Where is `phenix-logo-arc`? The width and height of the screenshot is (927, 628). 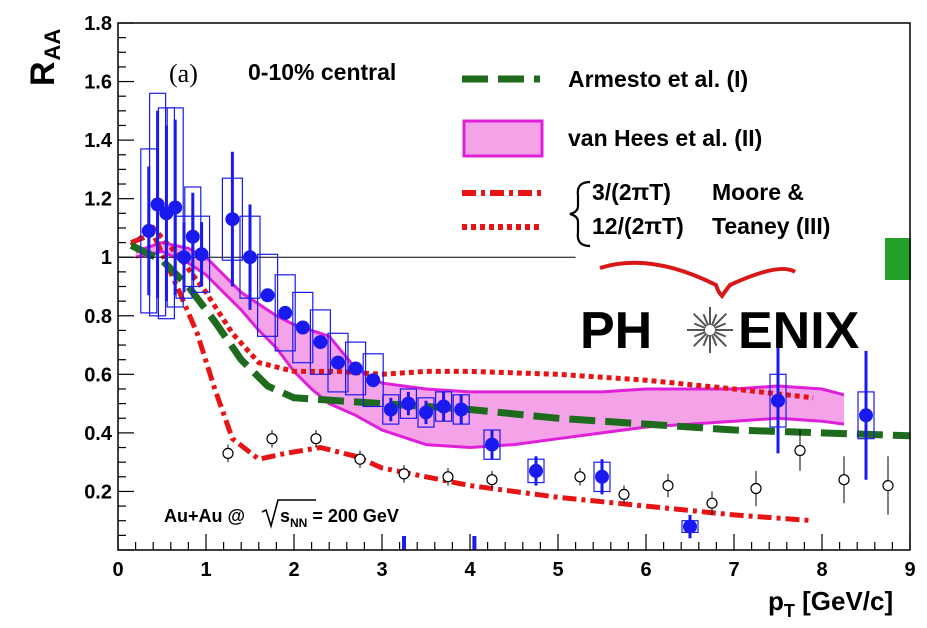 phenix-logo-arc is located at coordinates (698, 280).